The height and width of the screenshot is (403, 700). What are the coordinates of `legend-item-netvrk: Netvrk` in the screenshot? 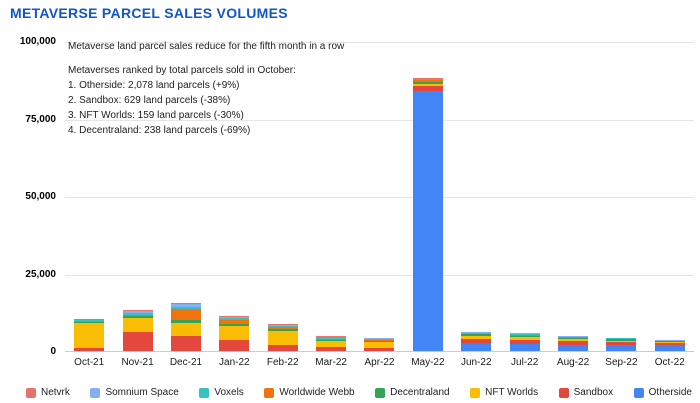 It's located at (48, 392).